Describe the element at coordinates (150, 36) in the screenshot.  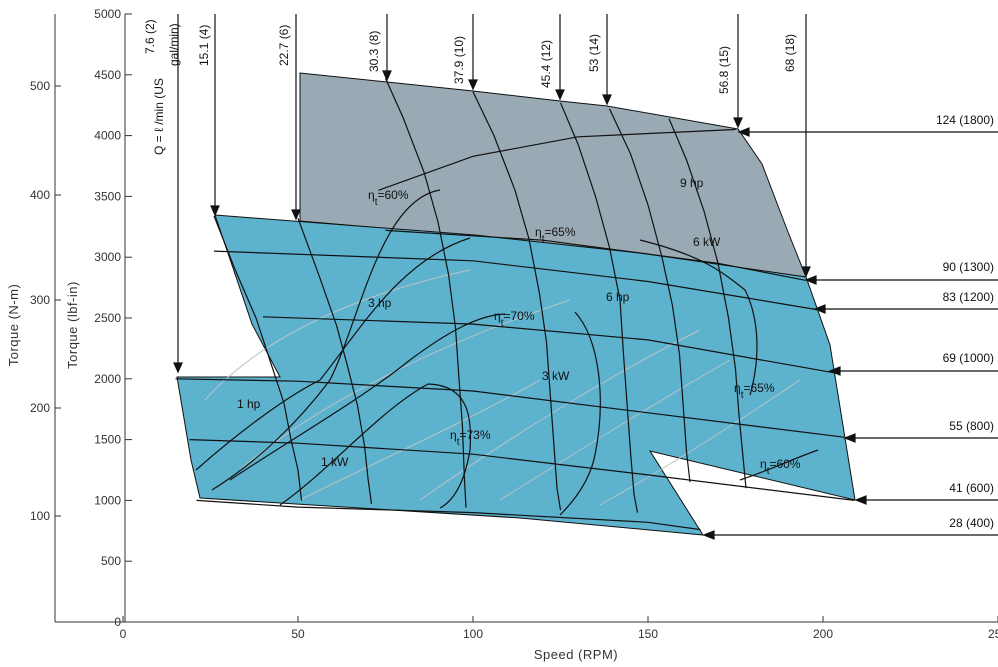
I see `flow-label-0: 7.6 (2)` at that location.